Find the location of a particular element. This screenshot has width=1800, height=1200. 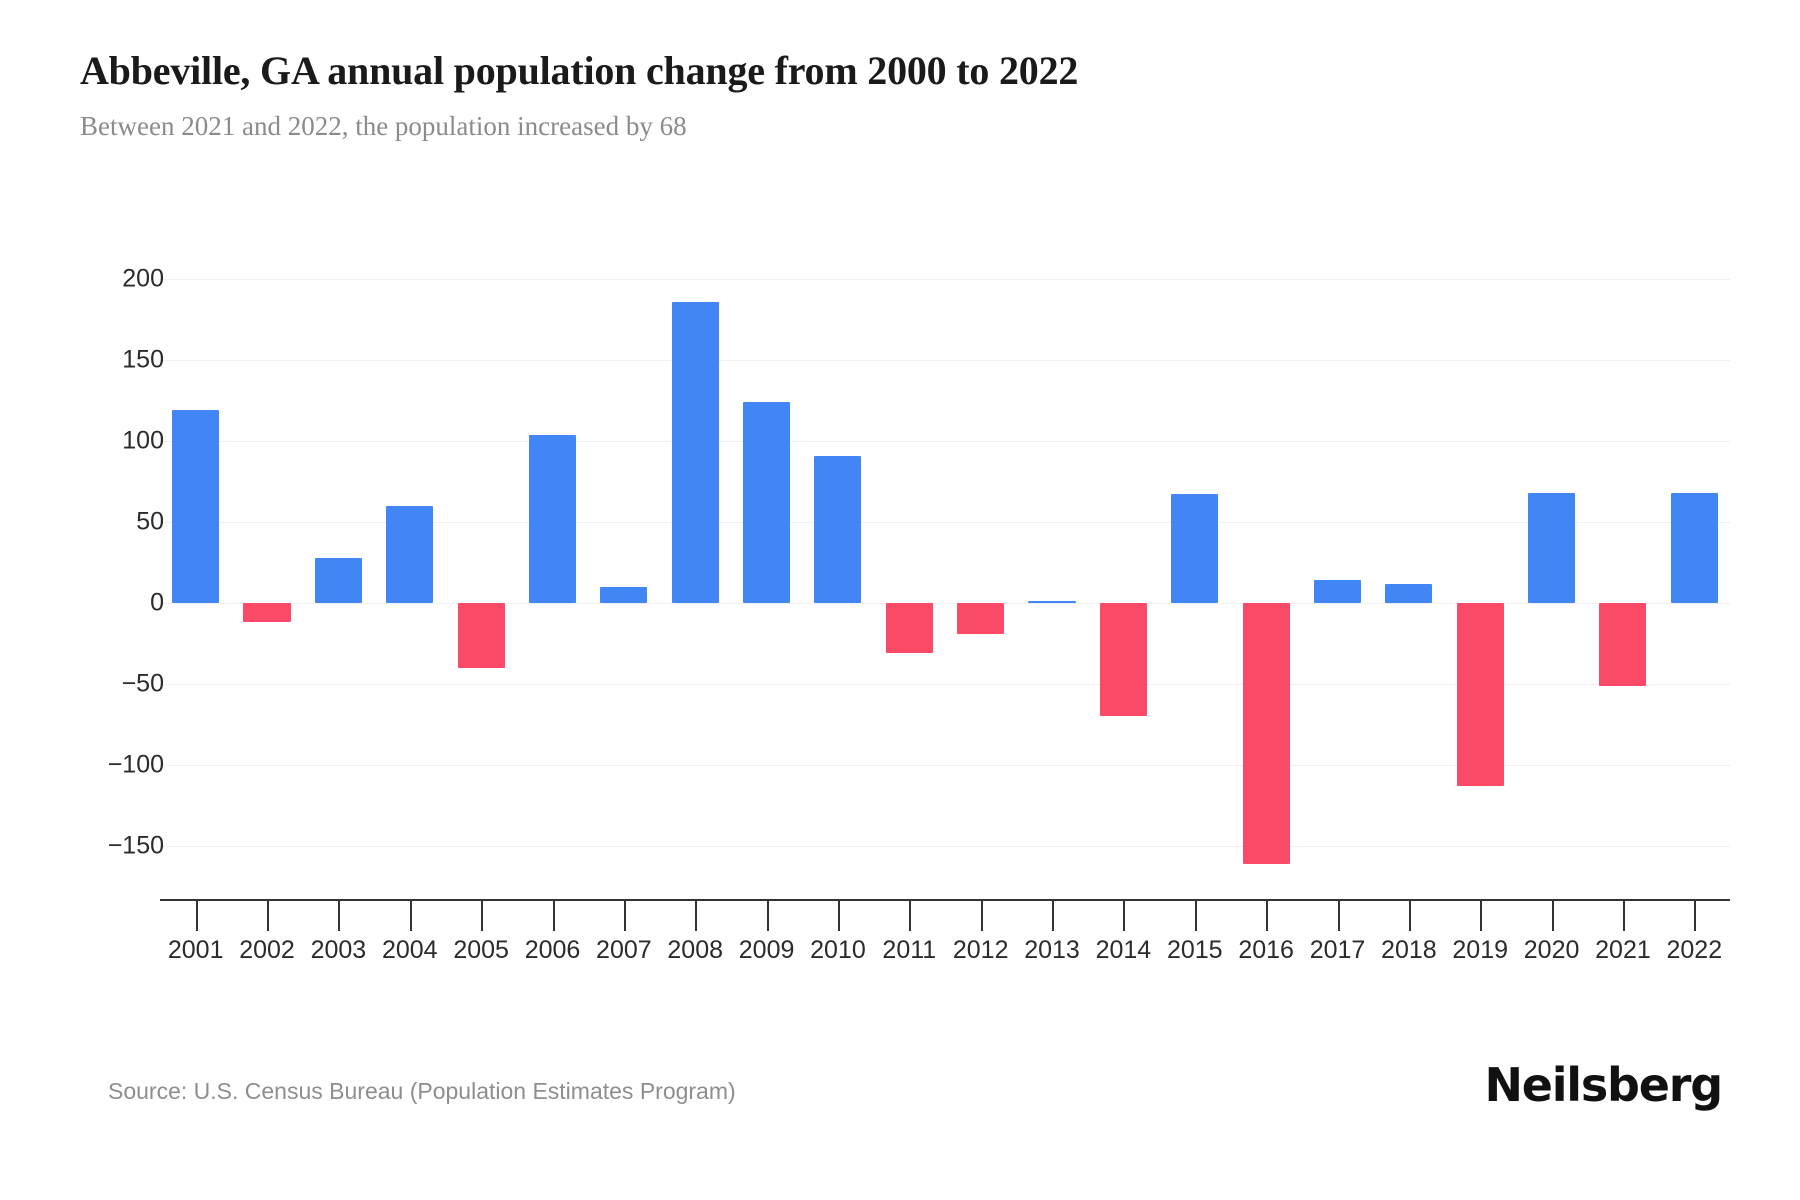

bar-2015 is located at coordinates (1195, 548).